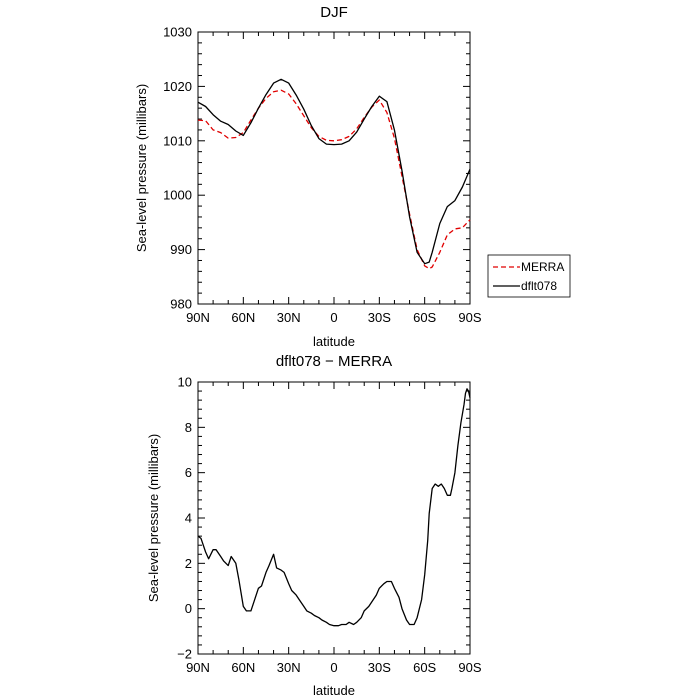 This screenshot has width=700, height=700. What do you see at coordinates (188, 472) in the screenshot?
I see `bottom-y-tick-label: 6` at bounding box center [188, 472].